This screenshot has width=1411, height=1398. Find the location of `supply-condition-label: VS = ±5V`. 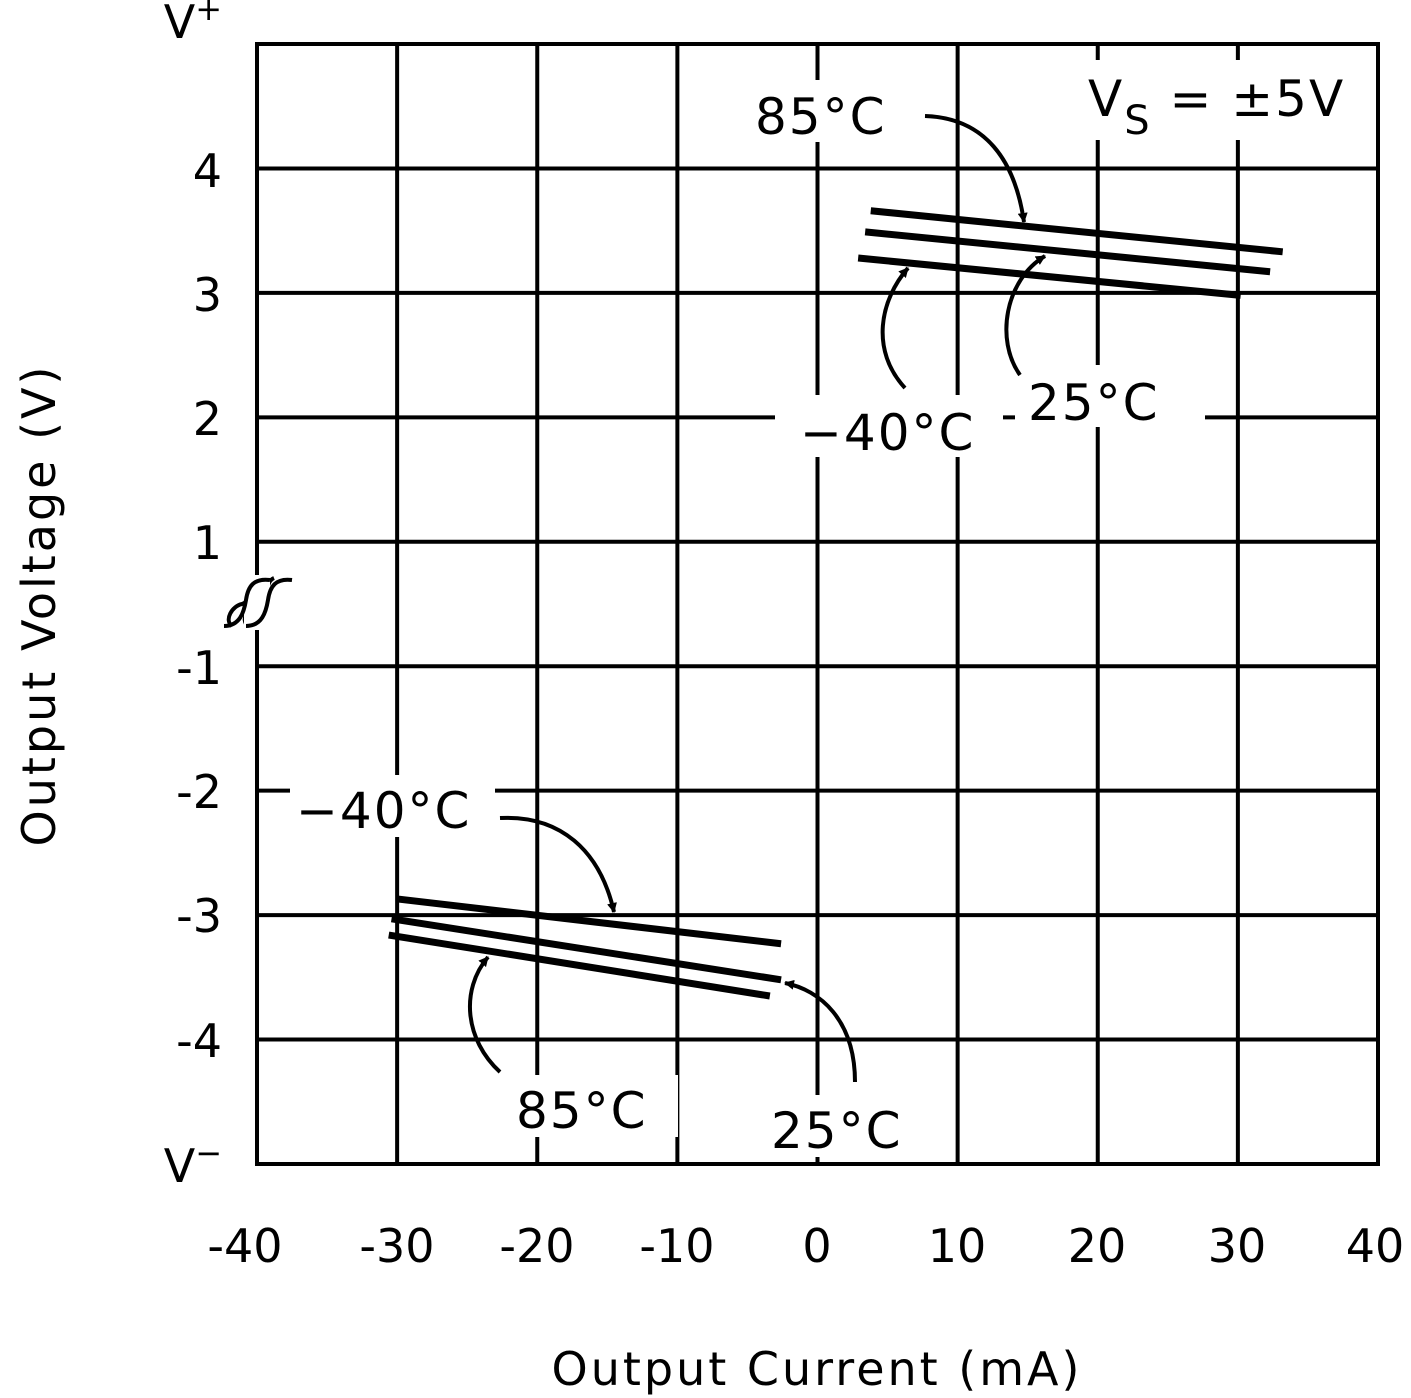

supply-condition-label: VS = ±5V is located at coordinates (1216, 107).